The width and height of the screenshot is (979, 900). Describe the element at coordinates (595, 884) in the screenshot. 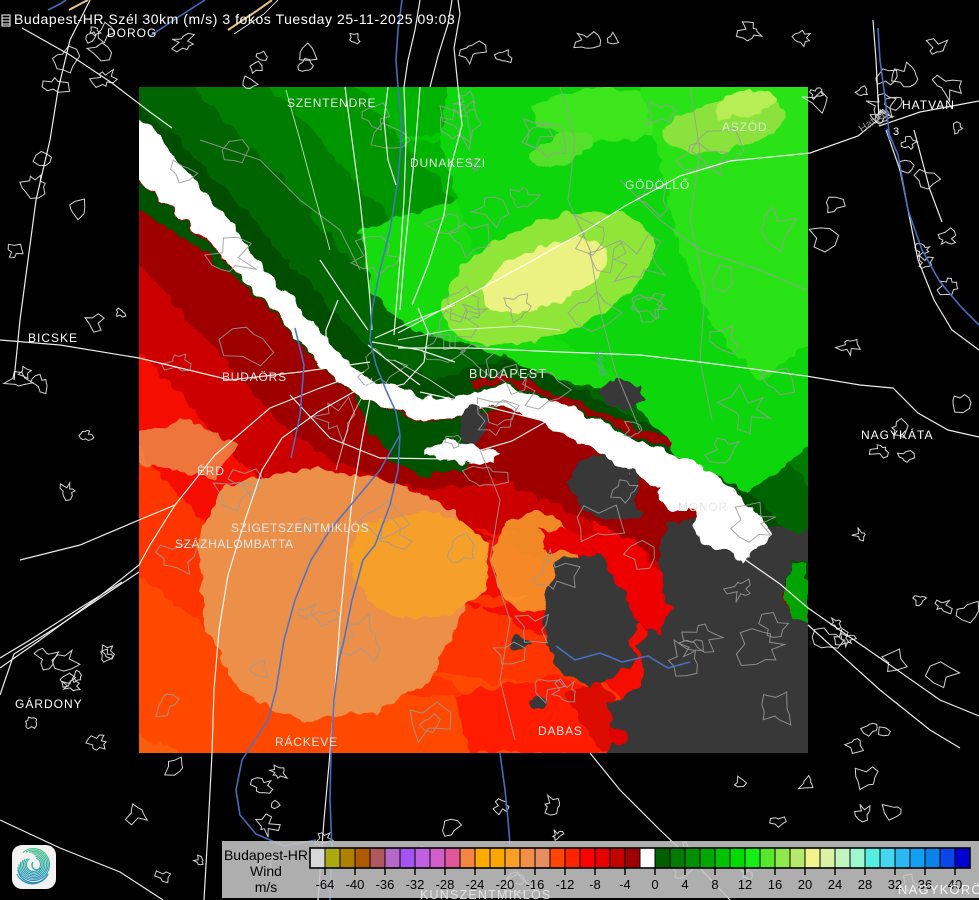

I see `svg-text: -8` at that location.